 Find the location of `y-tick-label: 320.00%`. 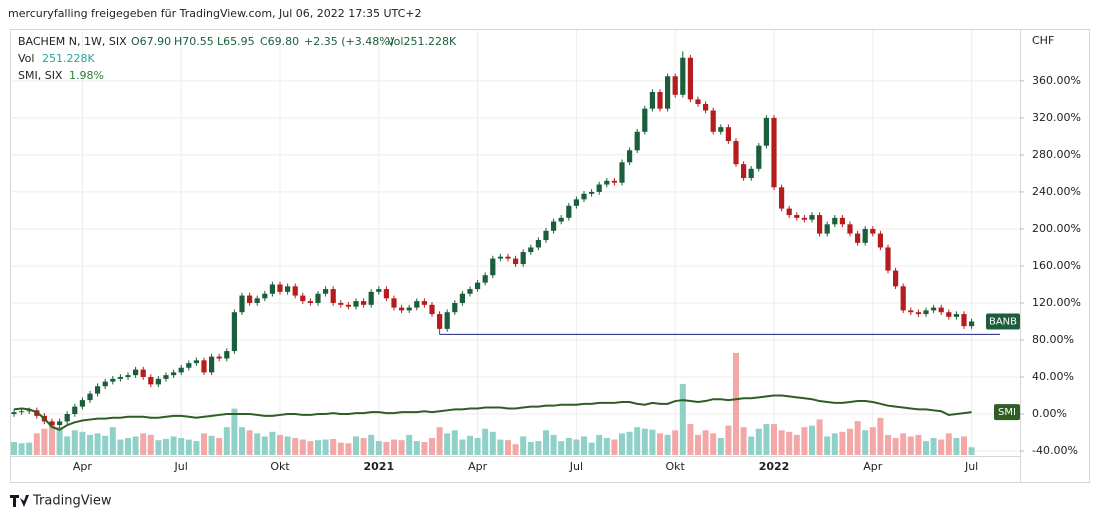

y-tick-label: 320.00% is located at coordinates (1056, 117).